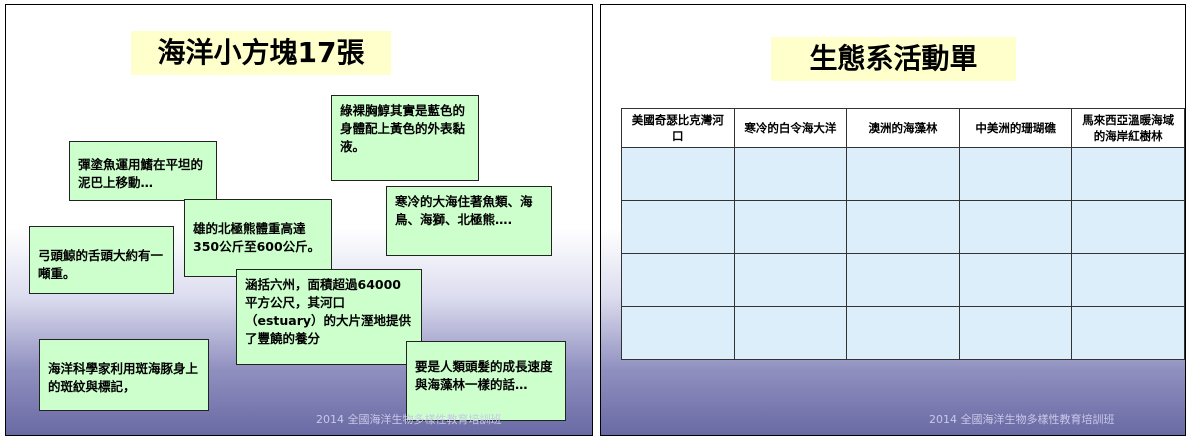 The width and height of the screenshot is (1189, 439). Describe the element at coordinates (124, 375) in the screenshot. I see `card: 海洋科學家利用斑海豚身上的斑紋與標記，` at that location.